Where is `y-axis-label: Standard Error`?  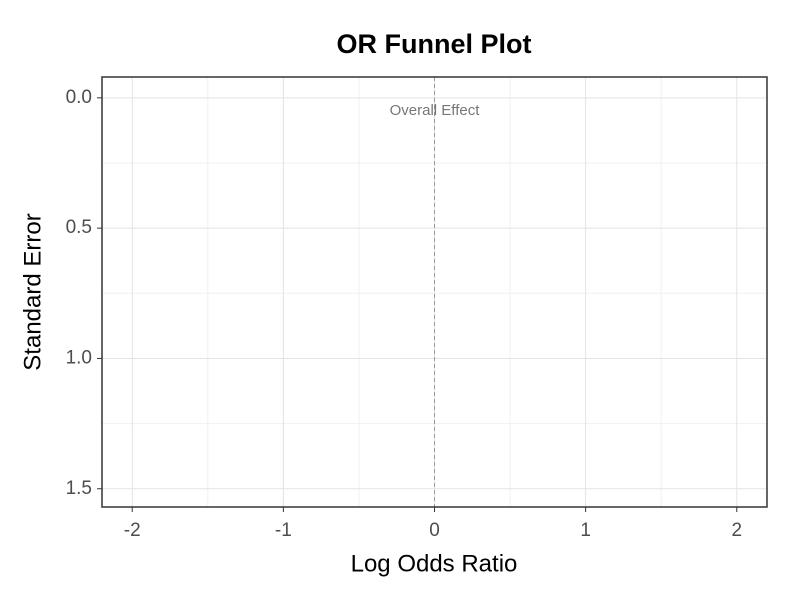 y-axis-label: Standard Error is located at coordinates (32, 291).